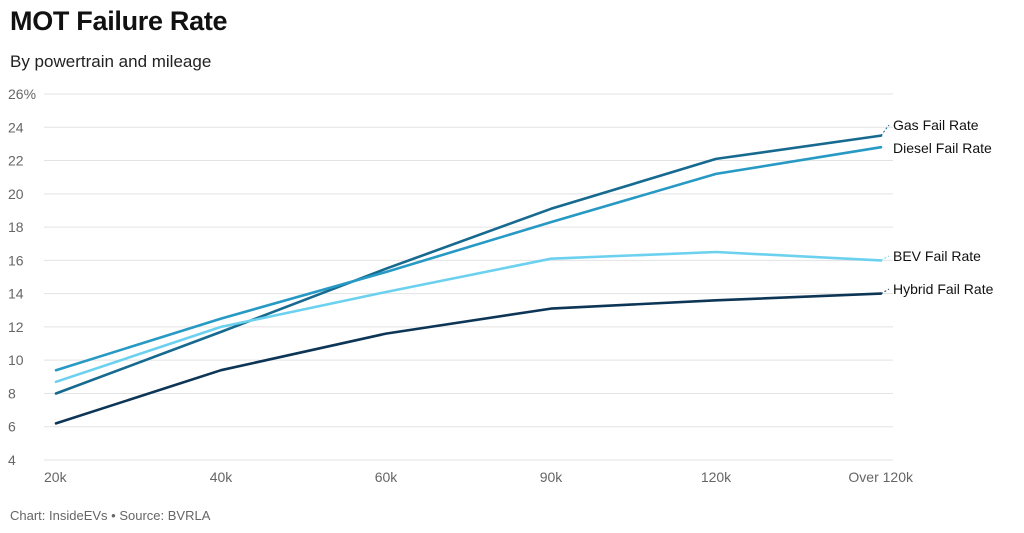 The height and width of the screenshot is (533, 1024). I want to click on y-tick-label: 22, so click(16, 161).